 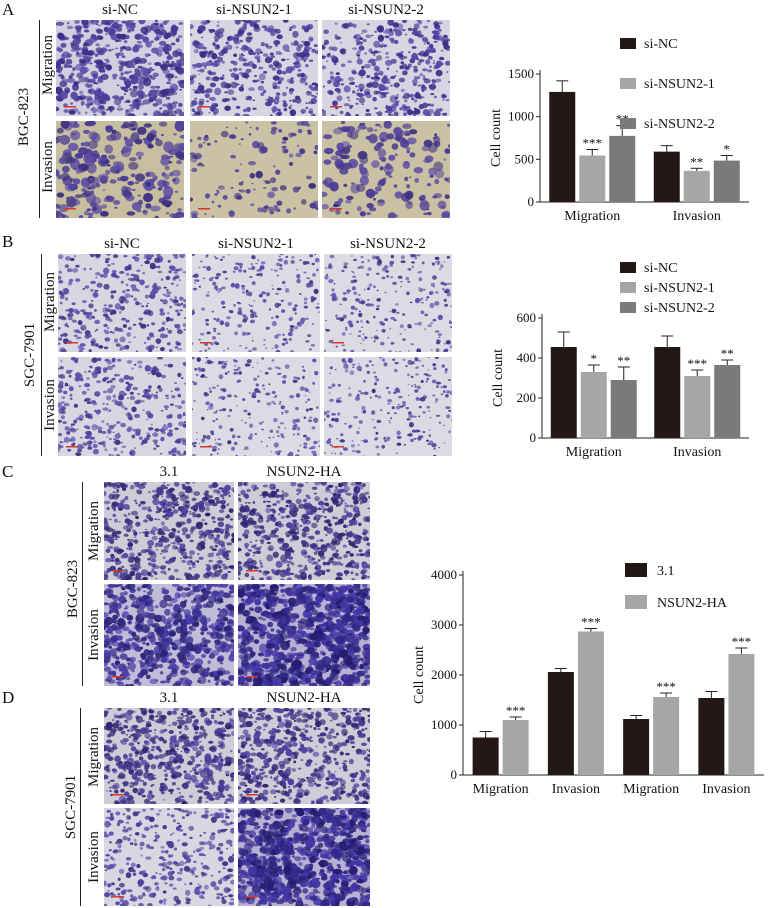 I want to click on panel-label-a: A, so click(x=8, y=9).